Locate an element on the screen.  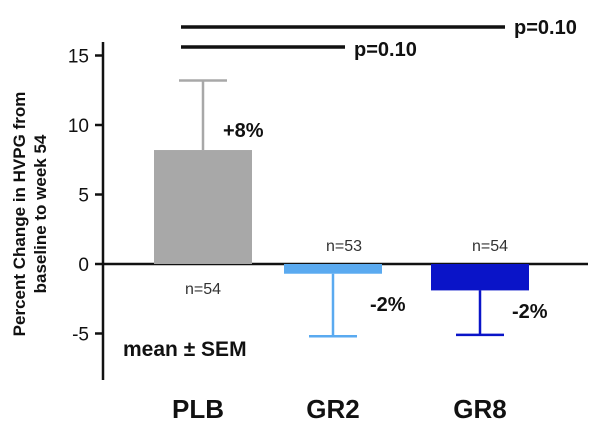
category-label: GR8 is located at coordinates (479, 409).